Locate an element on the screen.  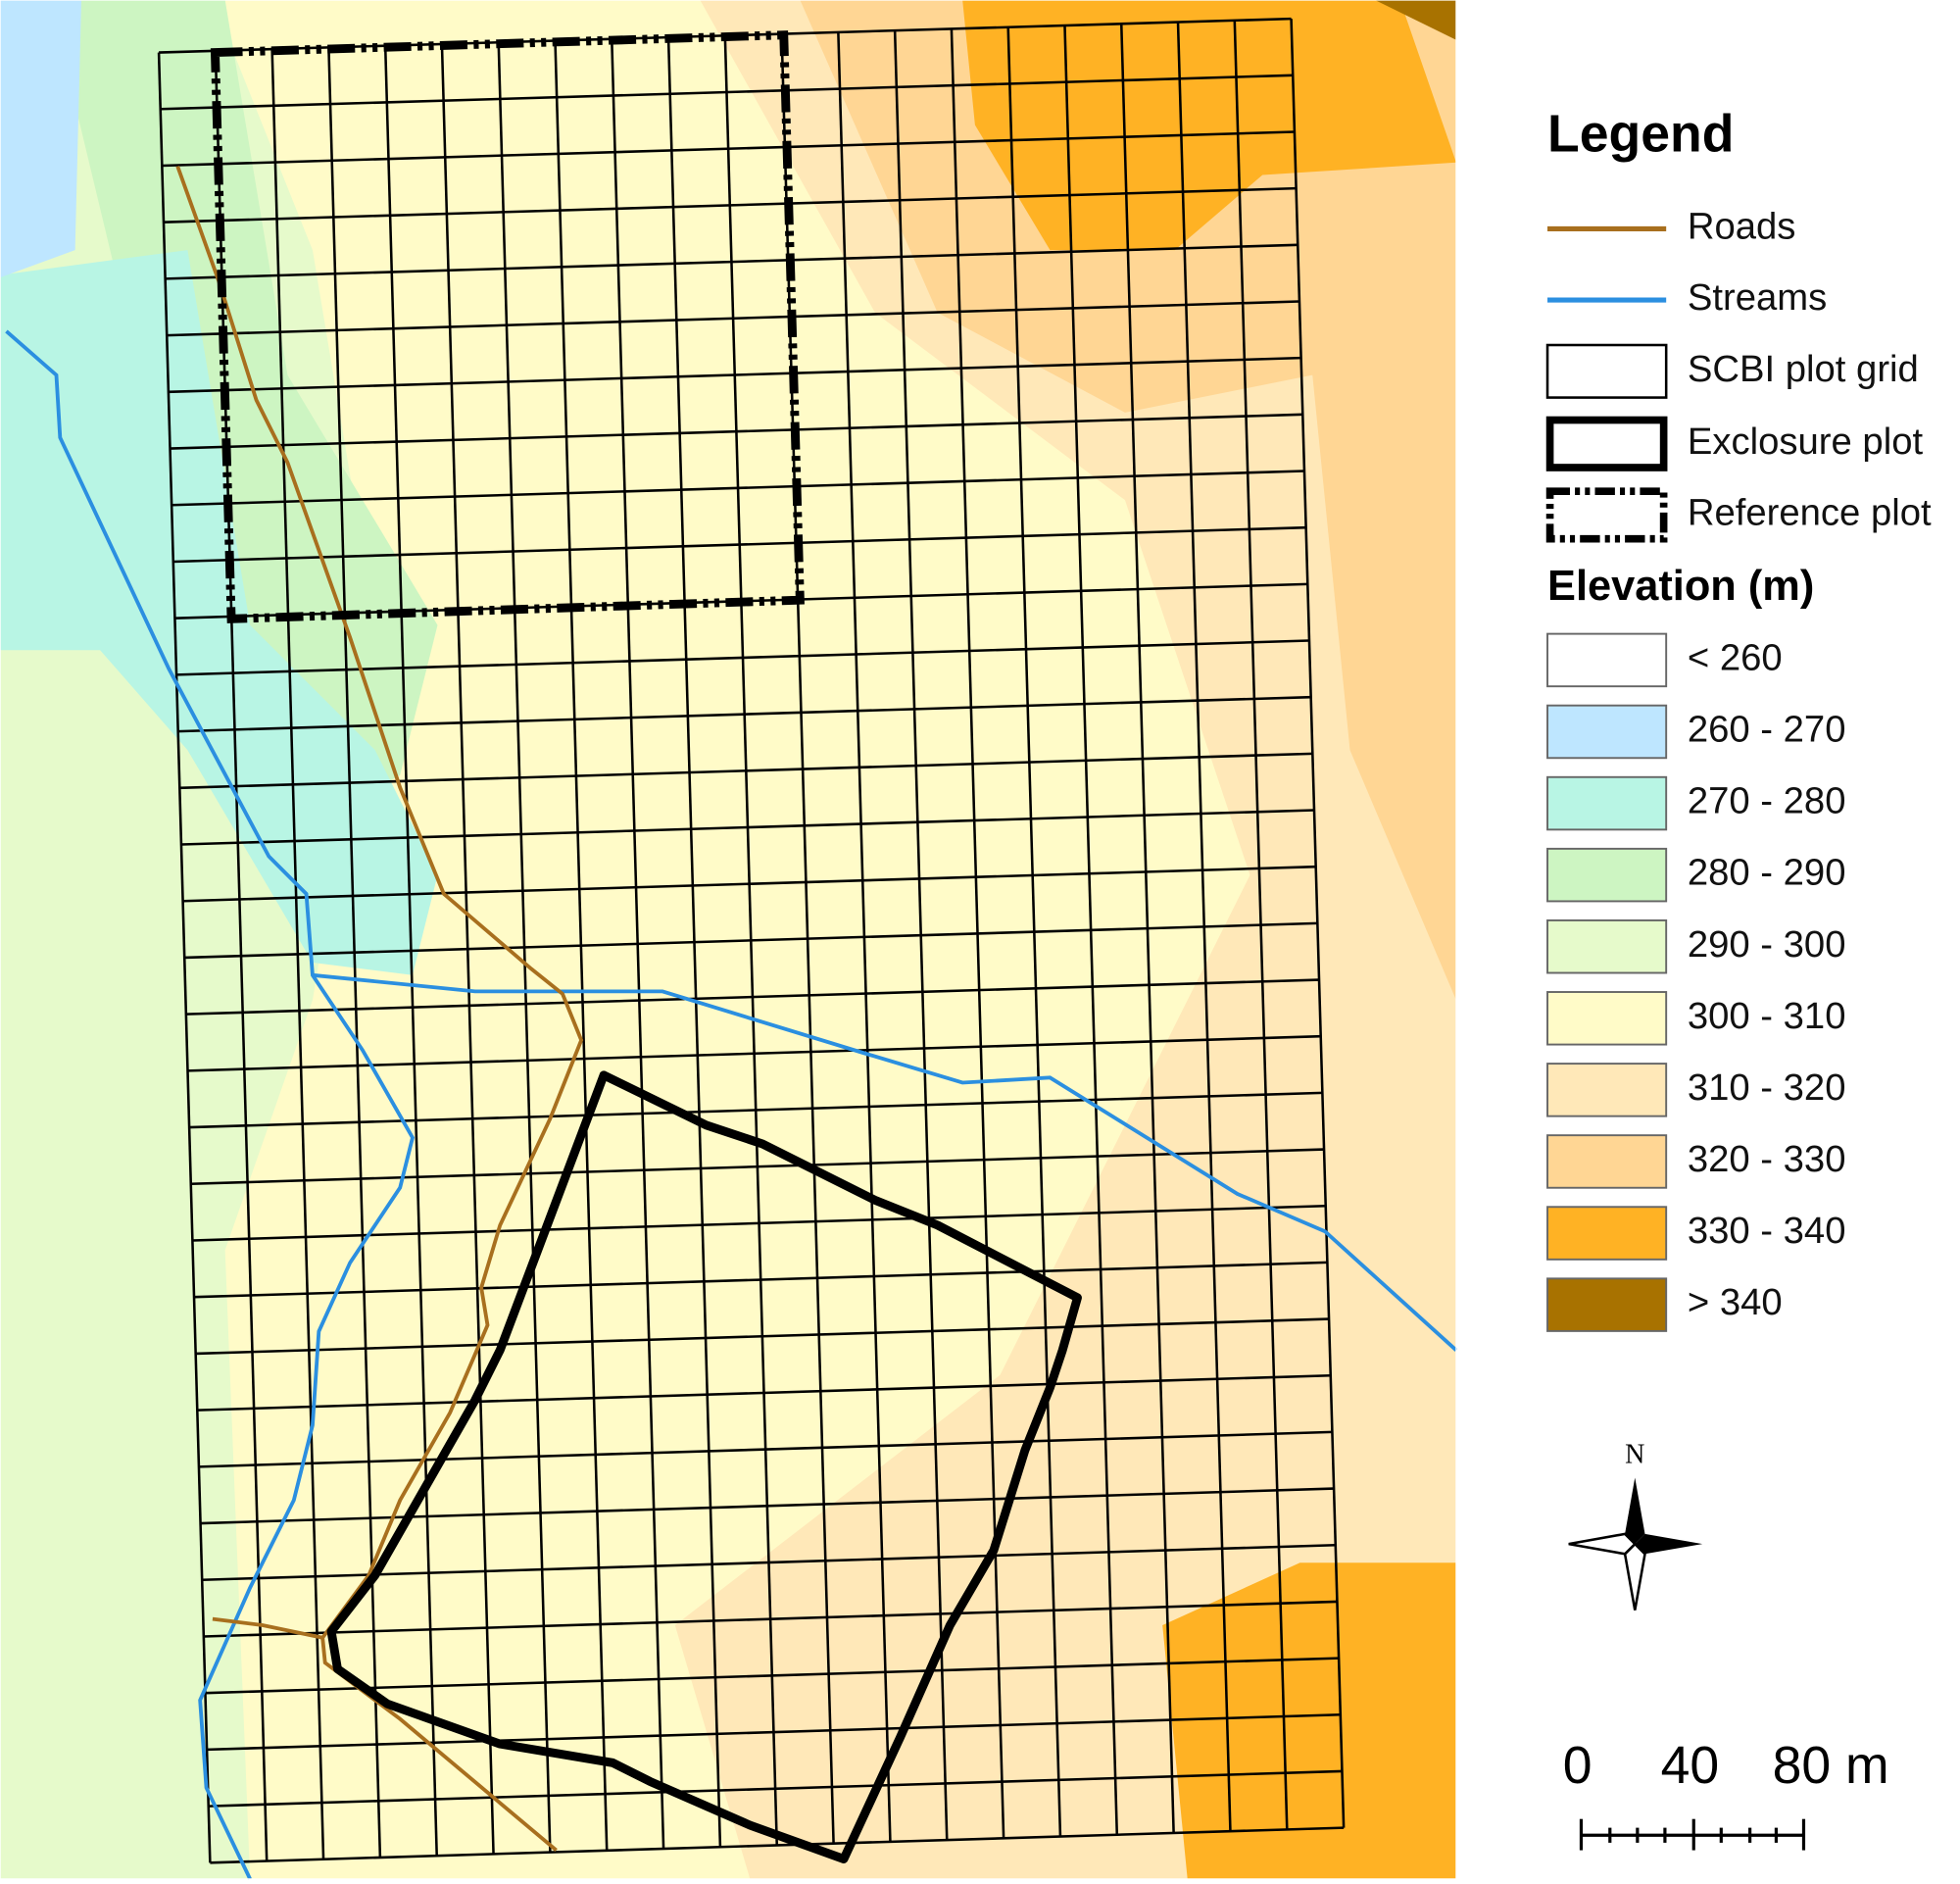
legend-label: 260 - 270 is located at coordinates (1767, 730).